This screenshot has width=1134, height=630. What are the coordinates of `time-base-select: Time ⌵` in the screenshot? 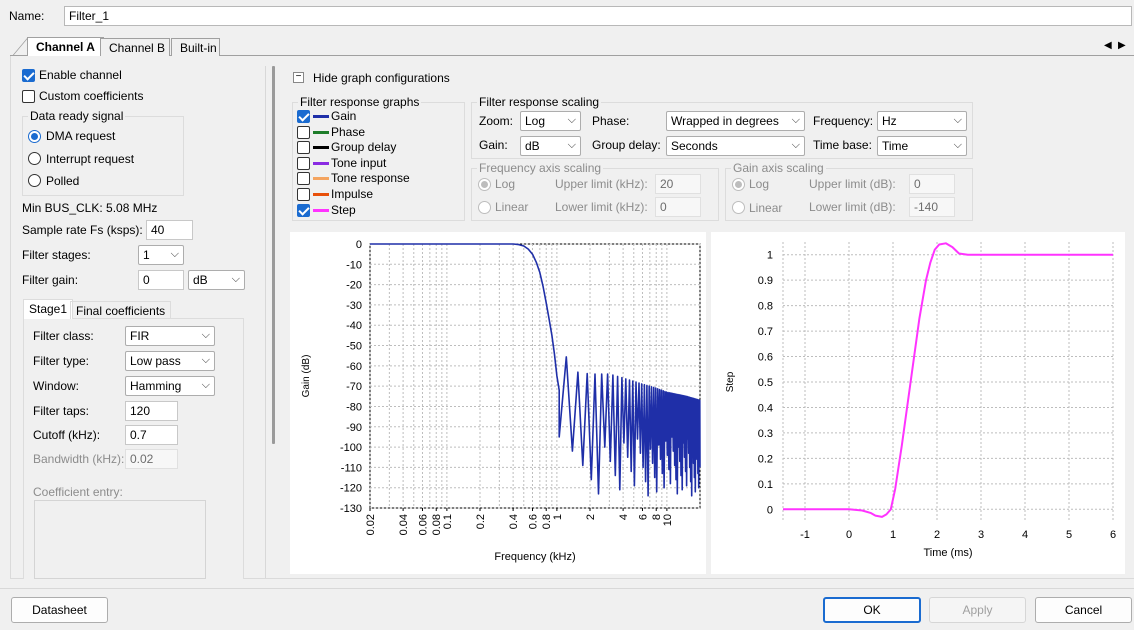 It's located at (922, 146).